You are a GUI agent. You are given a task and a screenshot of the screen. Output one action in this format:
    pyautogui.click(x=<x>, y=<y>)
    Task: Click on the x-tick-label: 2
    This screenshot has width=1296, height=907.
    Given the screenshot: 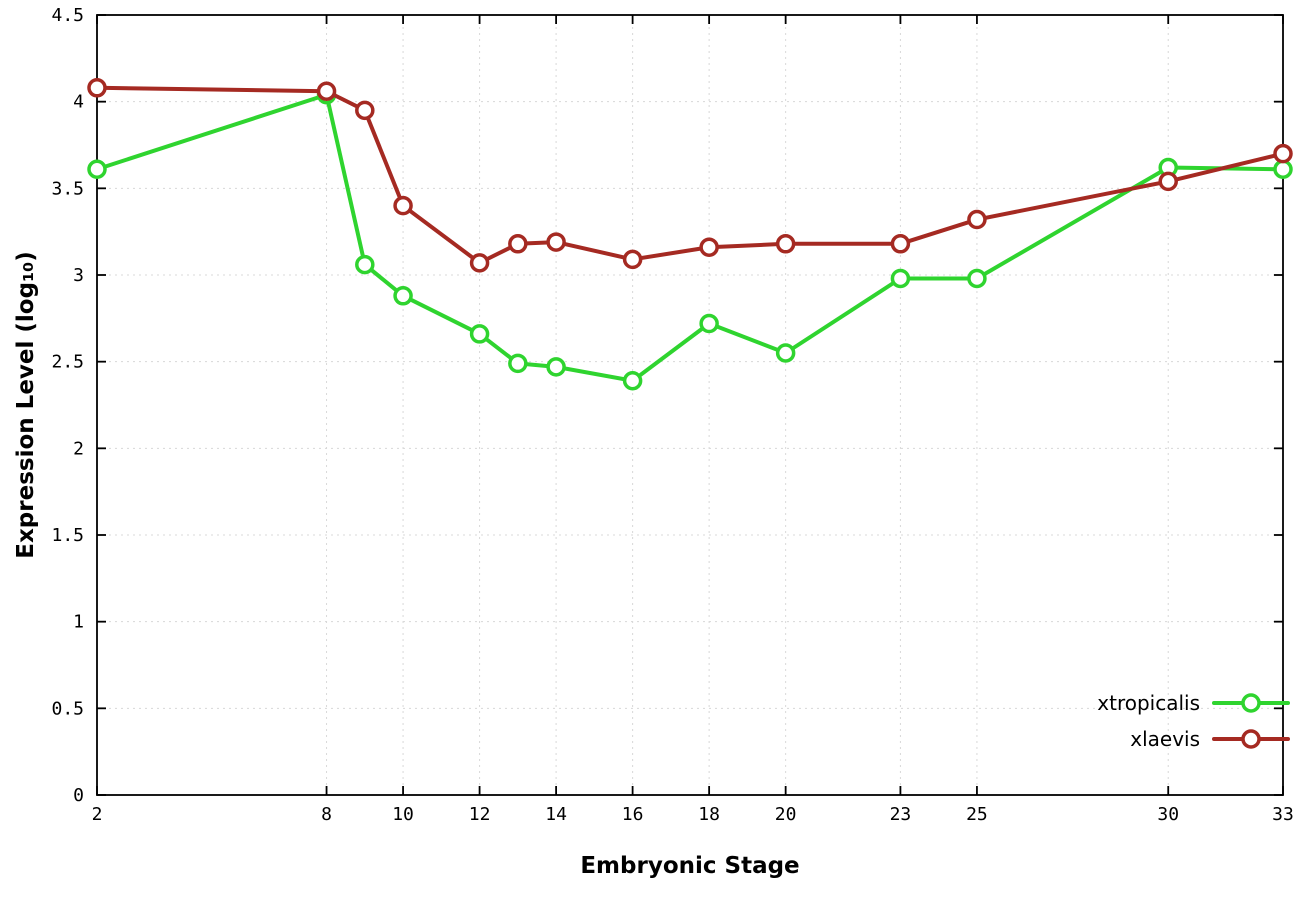 What is the action you would take?
    pyautogui.click(x=97, y=814)
    